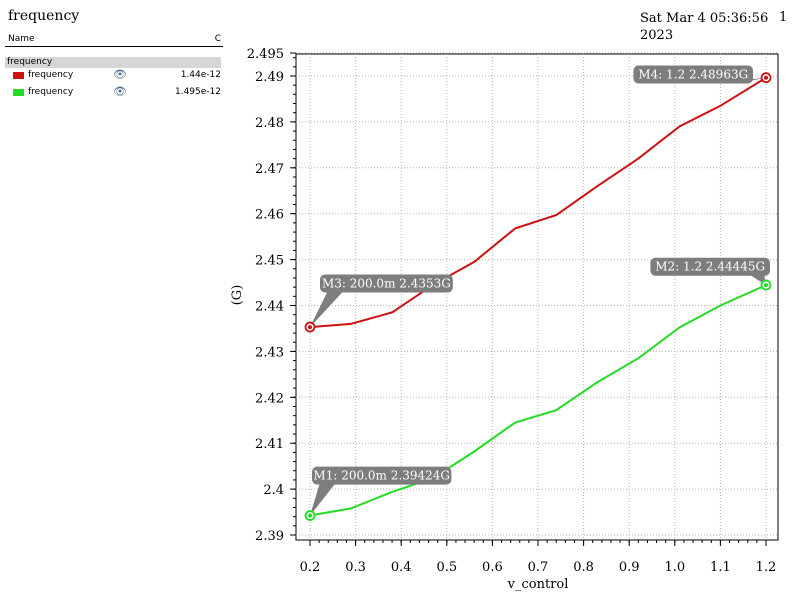 This screenshot has height=600, width=800. I want to click on legend-group-label: frequency, so click(30, 62).